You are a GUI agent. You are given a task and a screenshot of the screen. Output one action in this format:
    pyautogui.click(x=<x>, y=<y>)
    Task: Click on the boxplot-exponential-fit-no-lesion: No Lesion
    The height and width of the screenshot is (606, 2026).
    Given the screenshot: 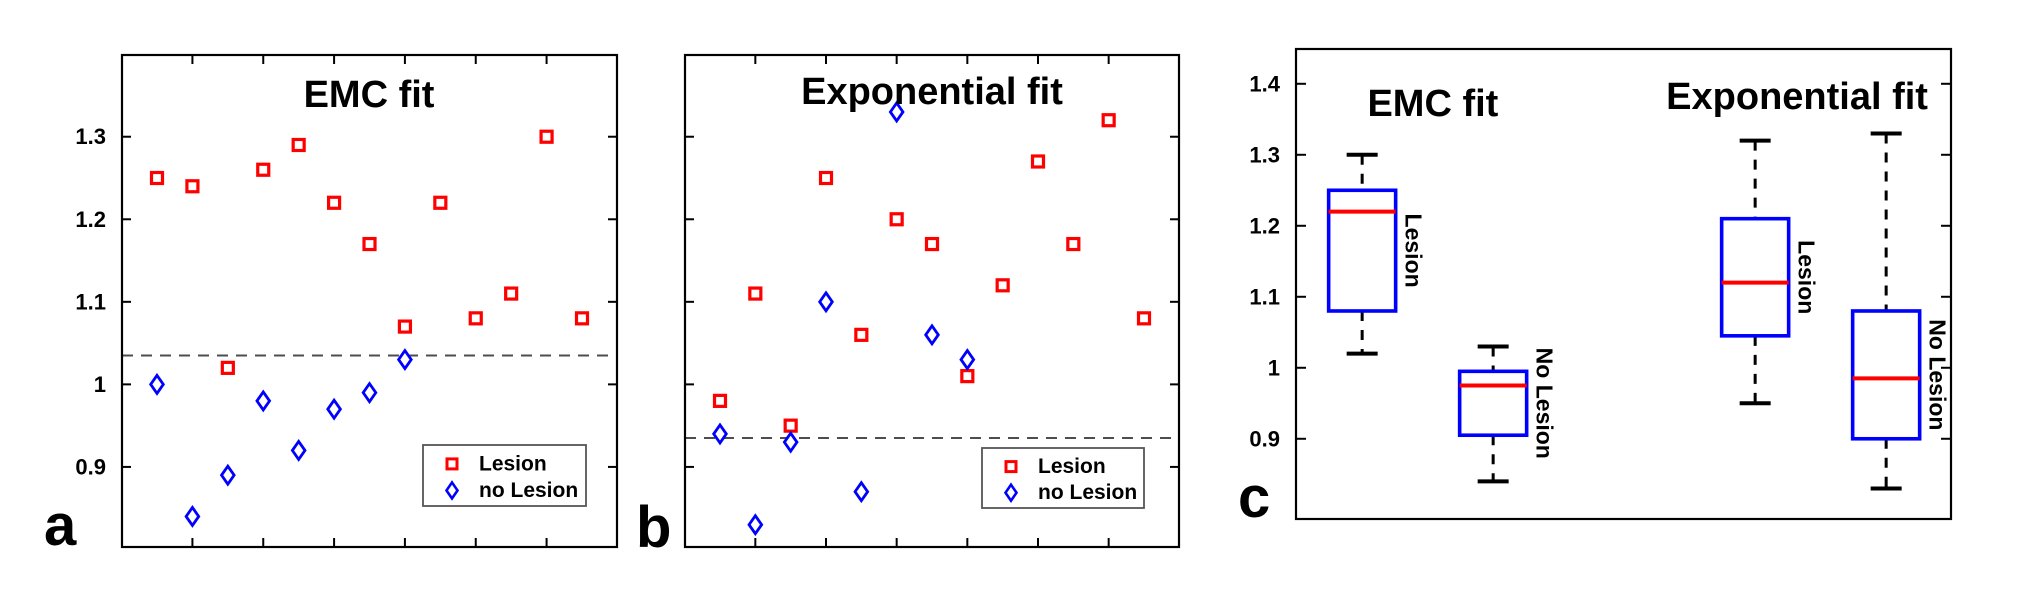 What is the action you would take?
    pyautogui.click(x=1900, y=311)
    